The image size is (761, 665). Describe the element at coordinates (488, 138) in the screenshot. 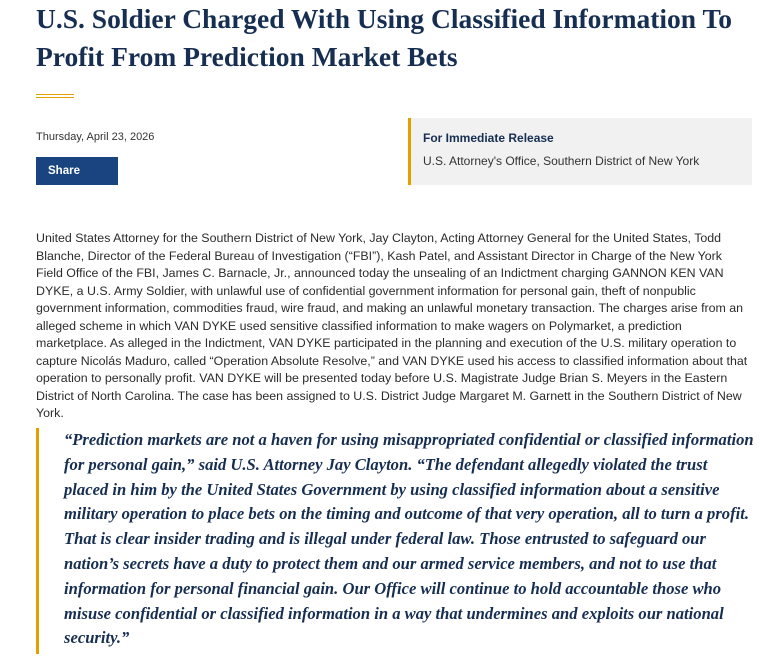

I see `release-label: For Immediate Release` at that location.